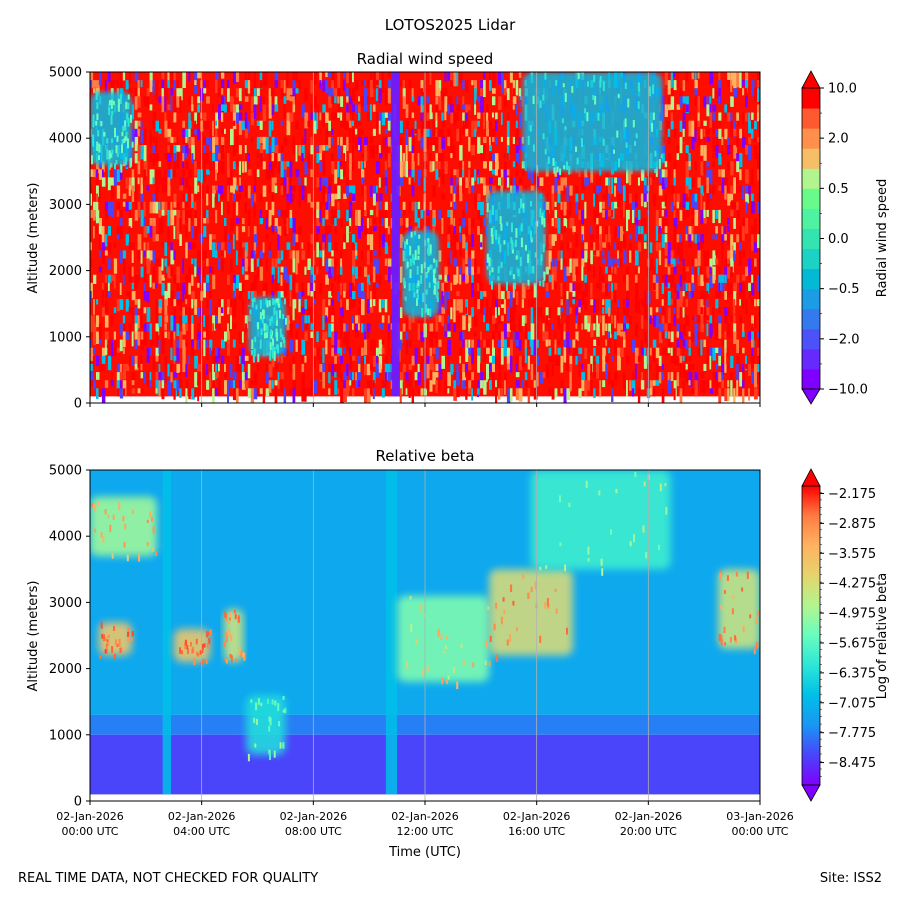  I want to click on colorbar1-tick-label: 10.0, so click(842, 89).